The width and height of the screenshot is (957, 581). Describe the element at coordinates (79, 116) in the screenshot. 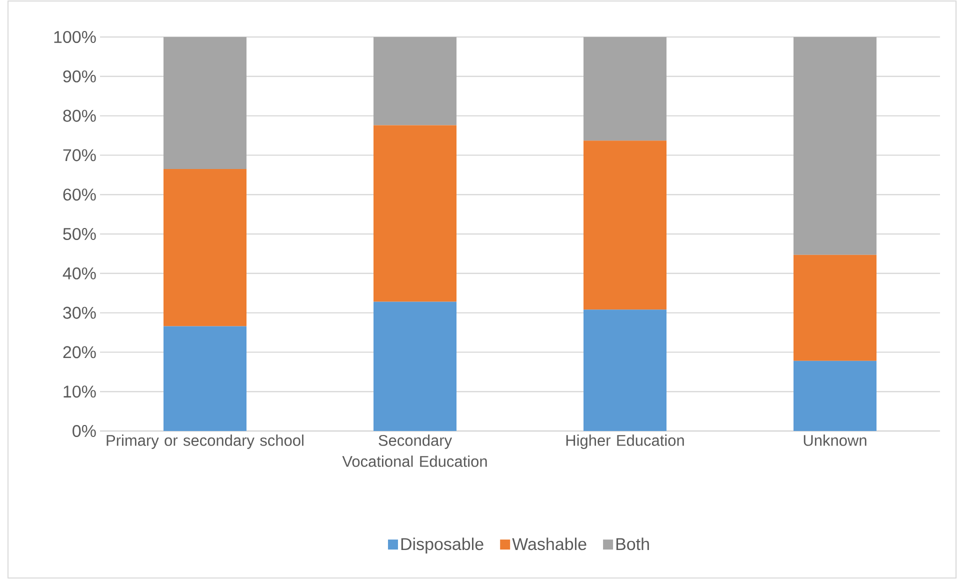

I see `y-tick-label: 80%` at that location.